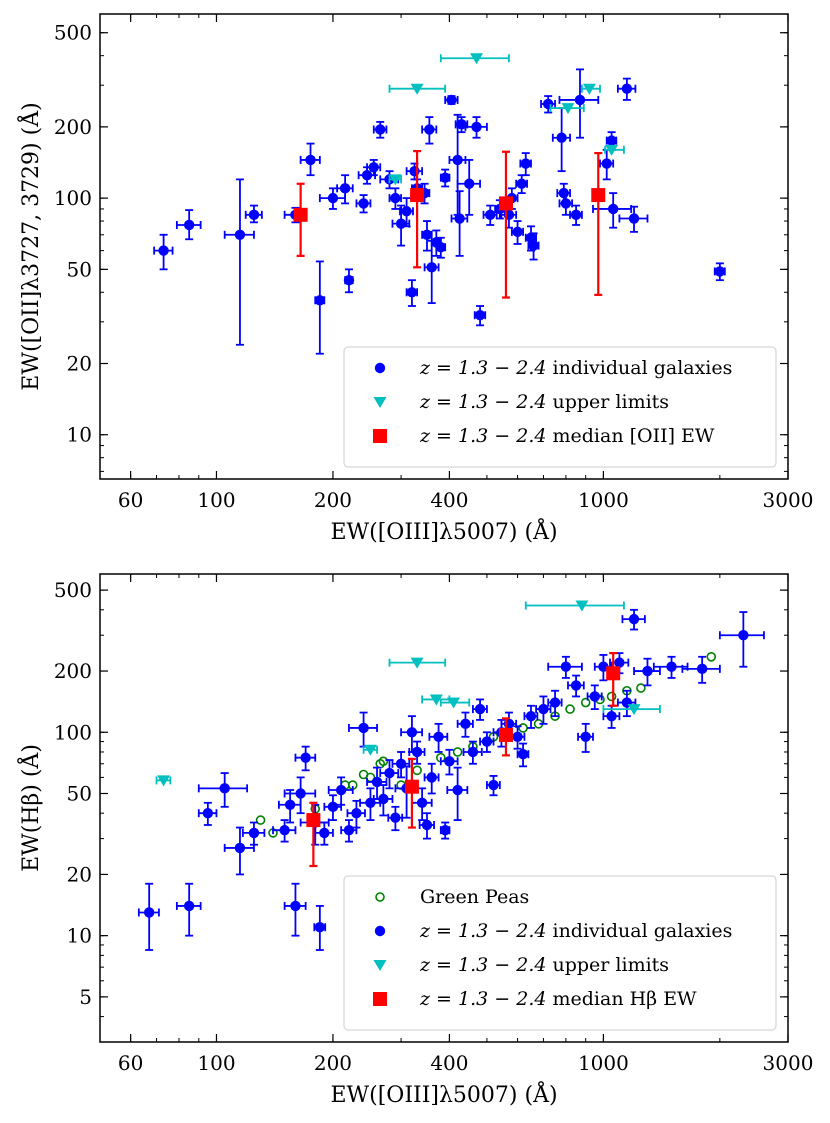  I want to click on legend-galaxy-marker, so click(380, 368).